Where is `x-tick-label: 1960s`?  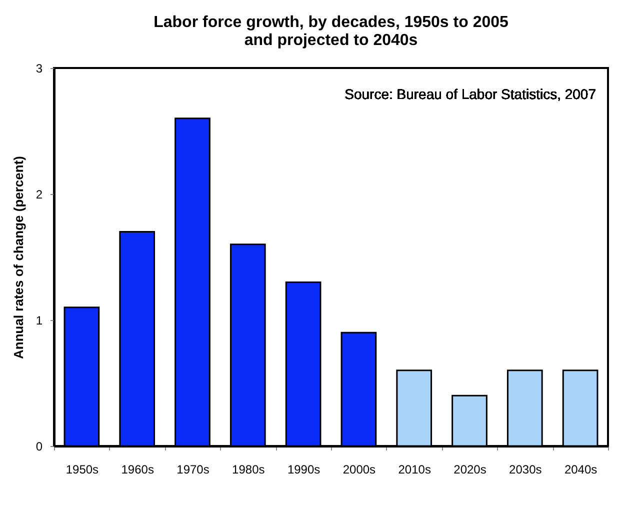 x-tick-label: 1960s is located at coordinates (137, 469).